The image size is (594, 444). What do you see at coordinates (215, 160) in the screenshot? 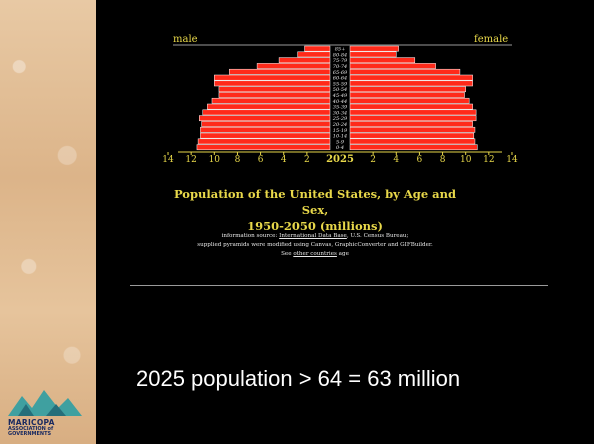
I see `tick-label-left-10: 10` at bounding box center [215, 160].